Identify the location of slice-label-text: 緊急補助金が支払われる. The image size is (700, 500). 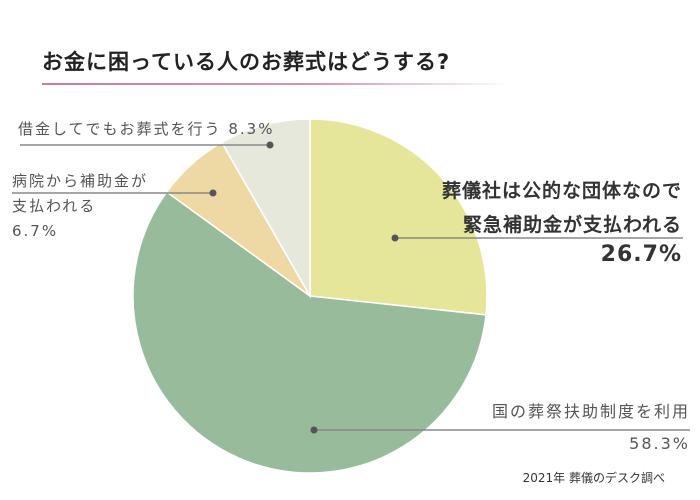
(572, 225).